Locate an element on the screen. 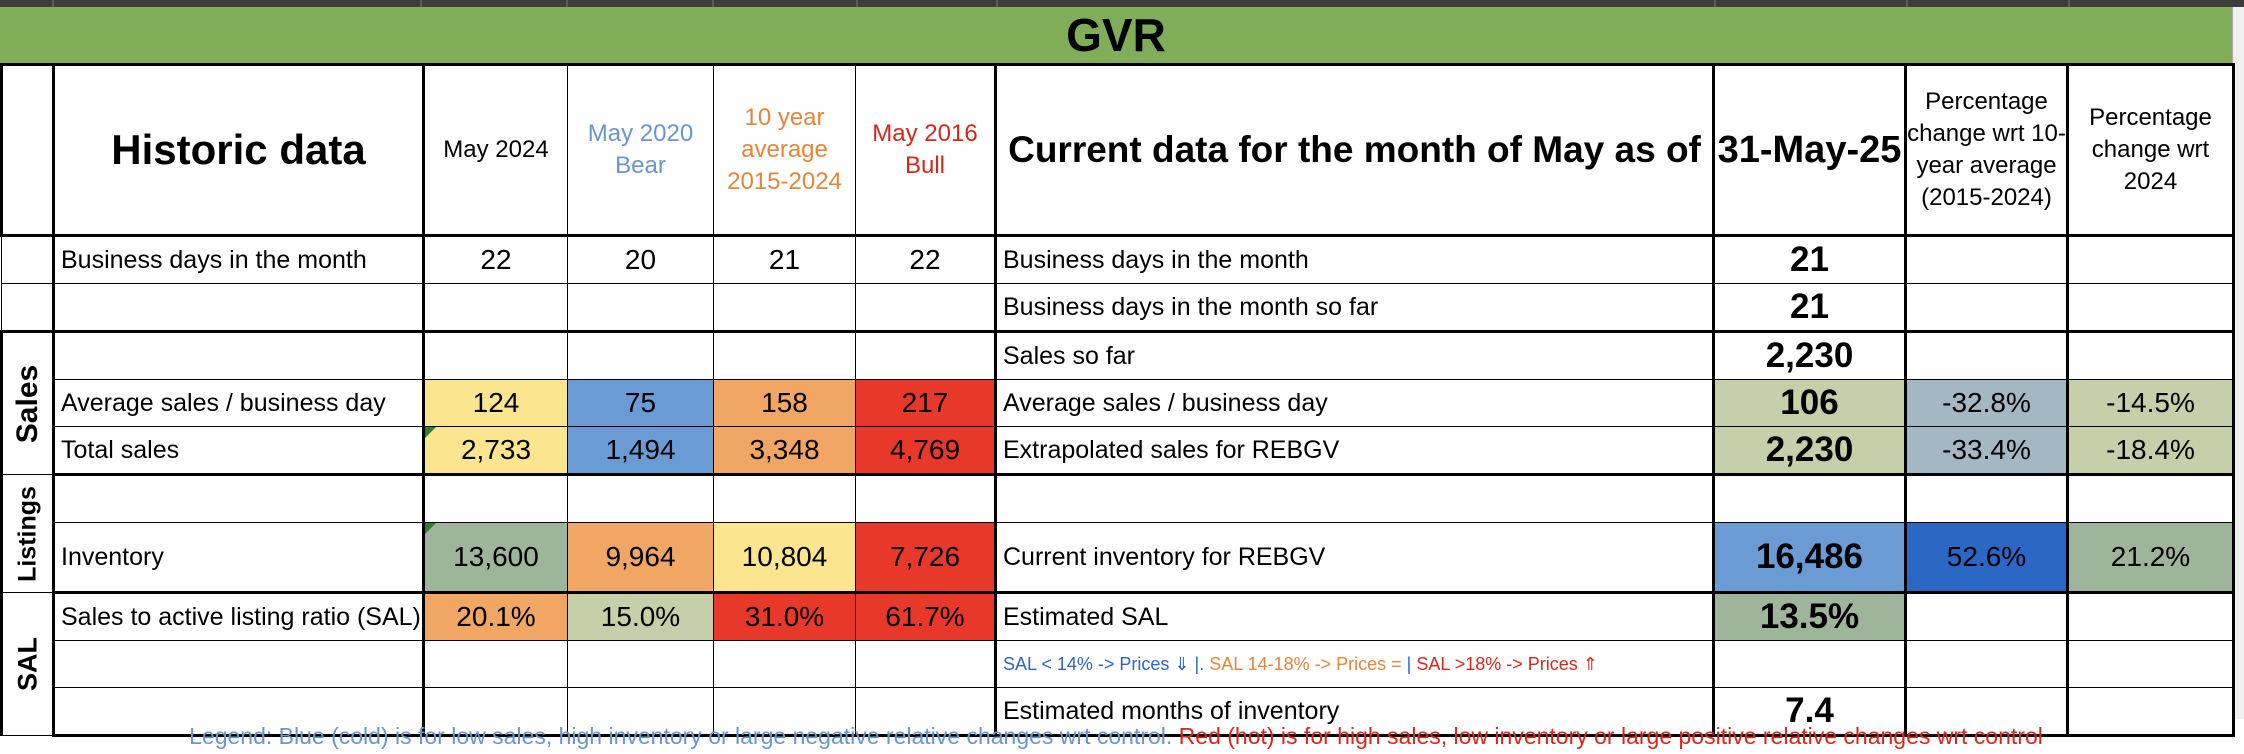 The height and width of the screenshot is (754, 2244). section-label-listings-cell: Listings is located at coordinates (27, 533).